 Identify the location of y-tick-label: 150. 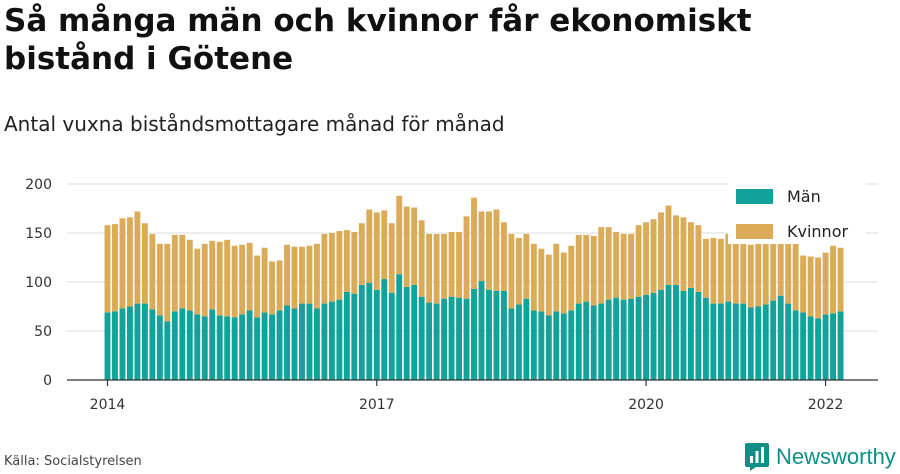
(38, 234).